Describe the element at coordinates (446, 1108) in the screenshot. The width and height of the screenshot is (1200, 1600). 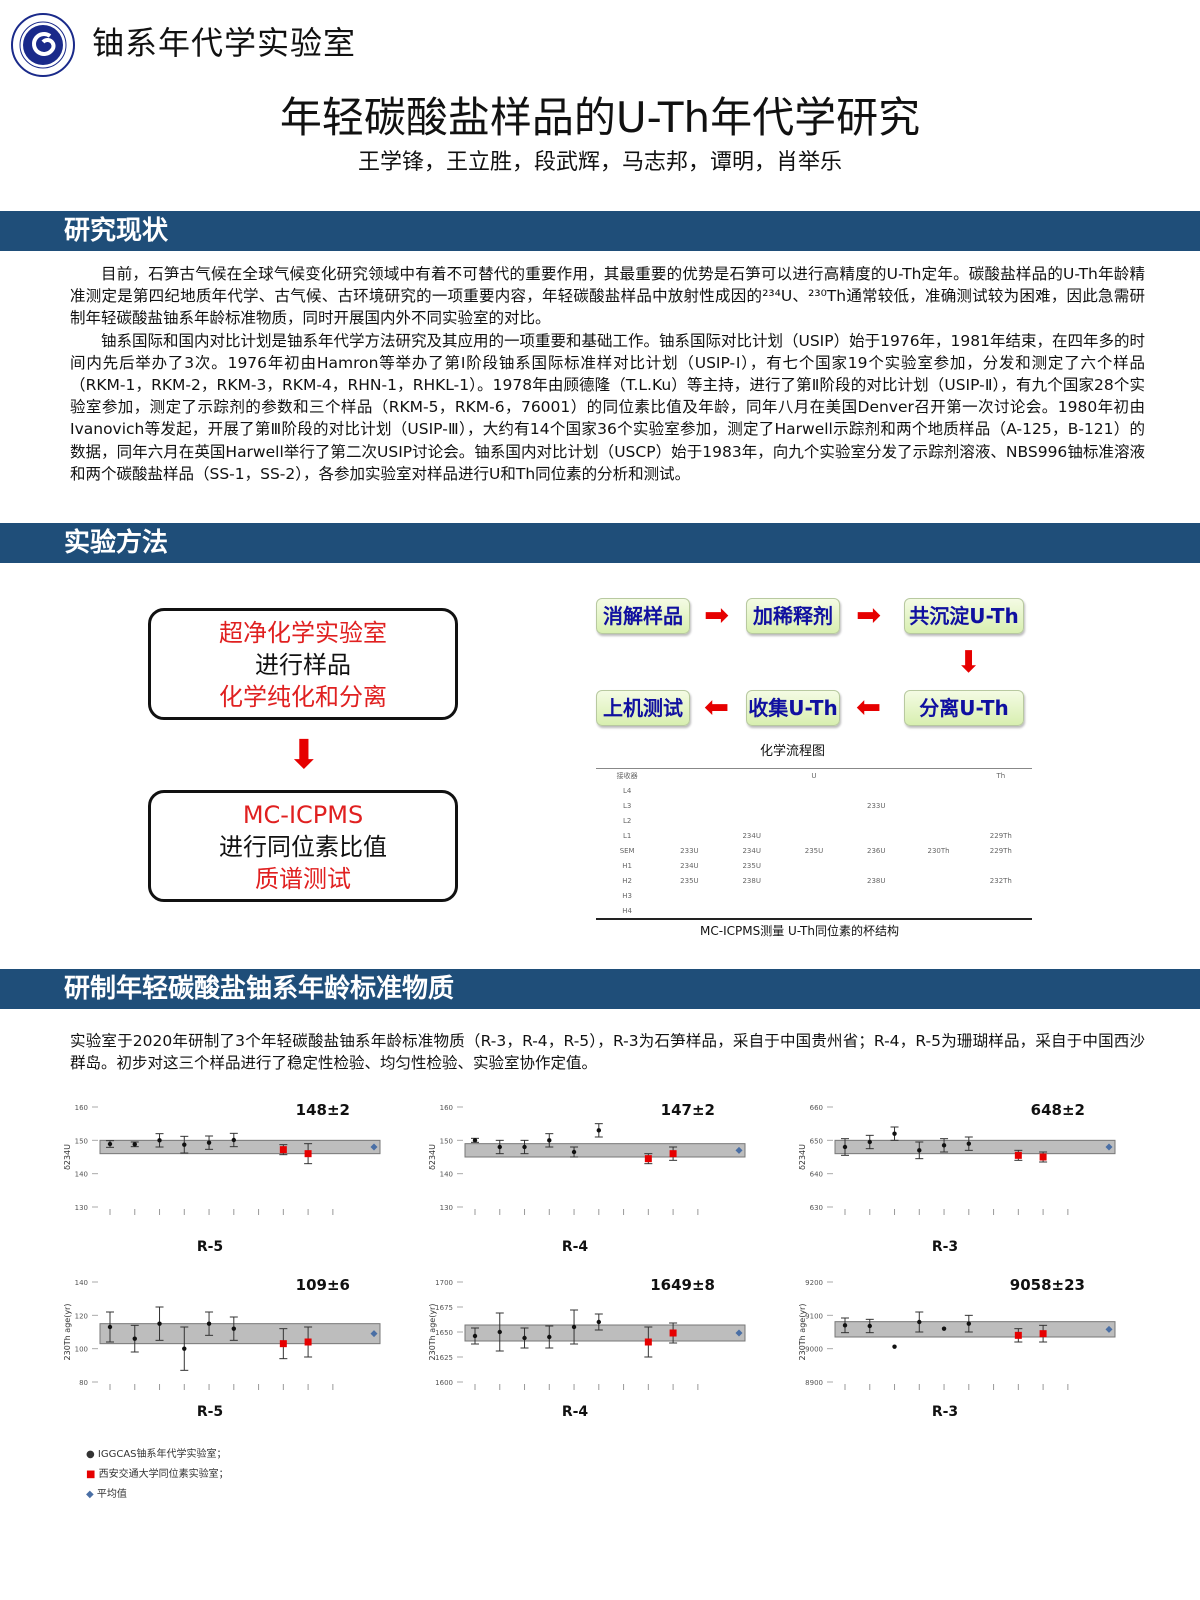
I see `y-tick-label: 160` at that location.